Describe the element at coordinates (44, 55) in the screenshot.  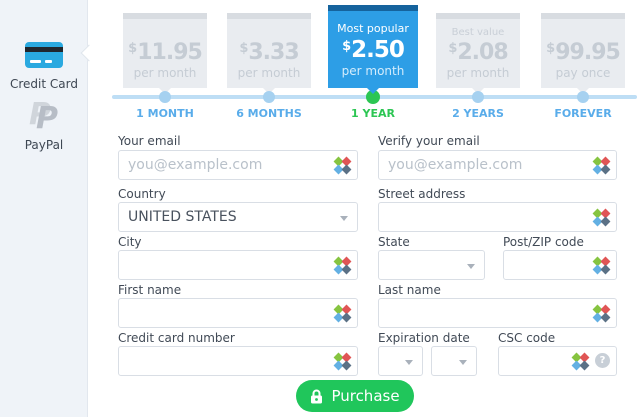
I see `credit-card-icon` at that location.